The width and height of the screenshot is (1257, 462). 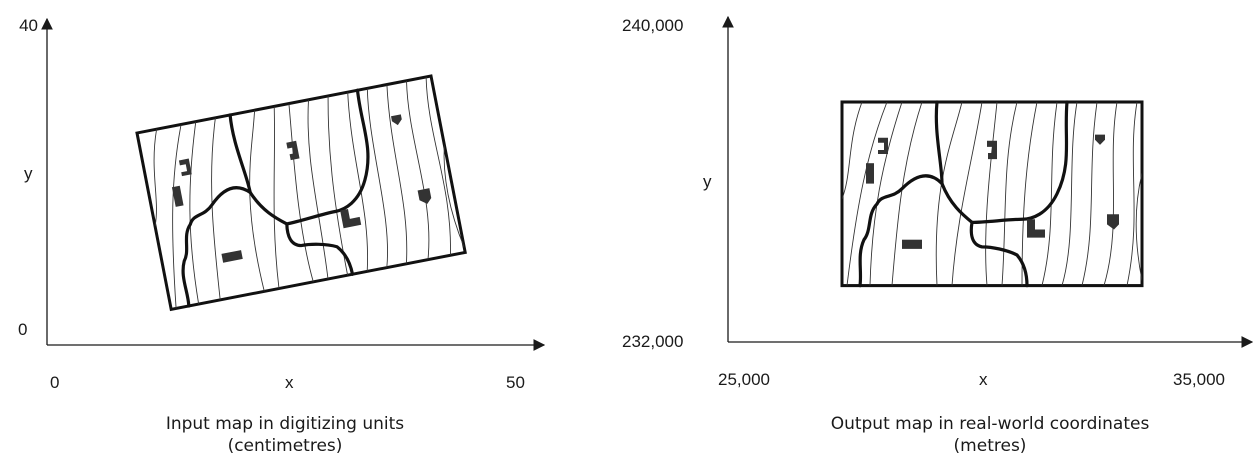 What do you see at coordinates (990, 424) in the screenshot?
I see `right-caption-line1: Output map in real-world coordinates` at bounding box center [990, 424].